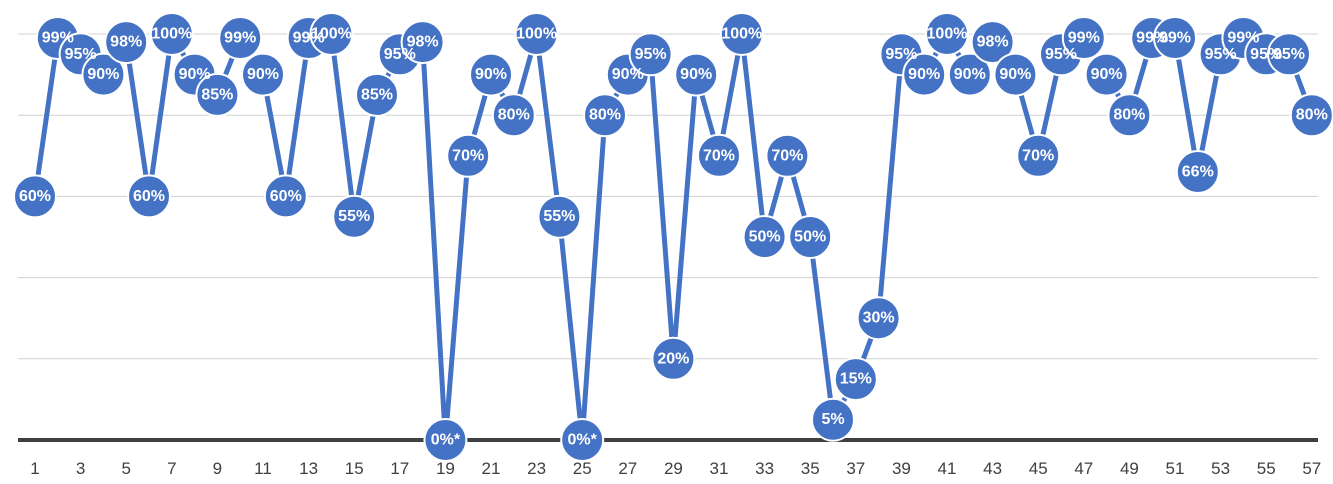 Image resolution: width=1333 pixels, height=484 pixels. Describe the element at coordinates (1083, 468) in the screenshot. I see `x-tick-label: 47` at that location.